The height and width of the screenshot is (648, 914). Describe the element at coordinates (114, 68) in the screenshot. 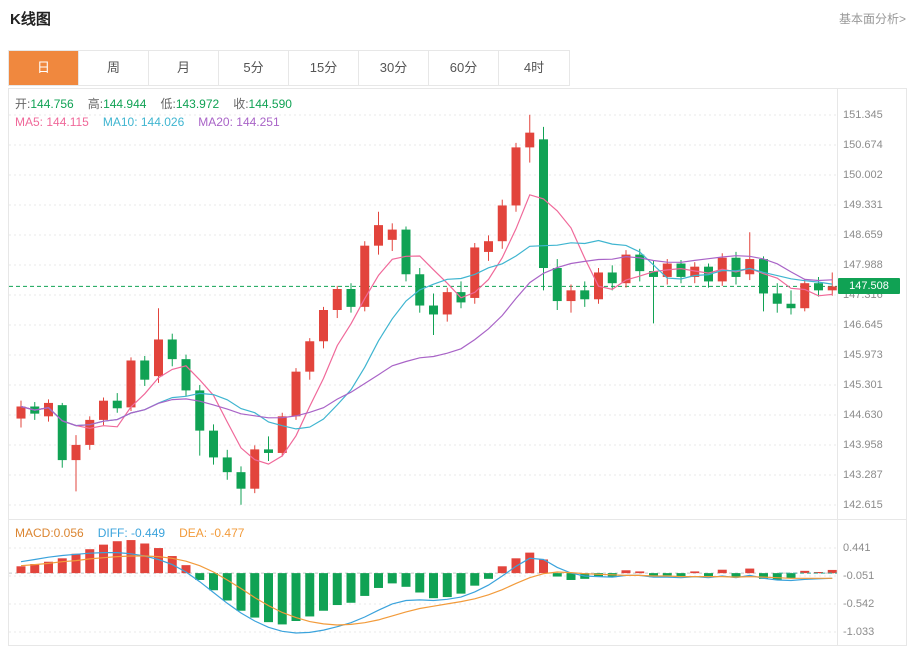

I see `period-tab-2: 周` at that location.